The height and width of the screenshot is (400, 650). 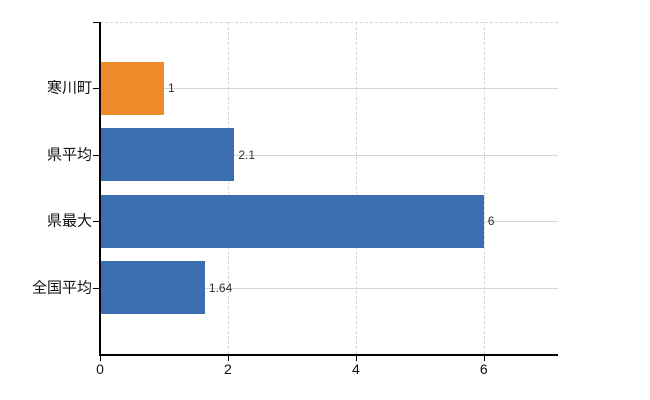 I want to click on y-axis-top-tick, so click(x=96, y=22).